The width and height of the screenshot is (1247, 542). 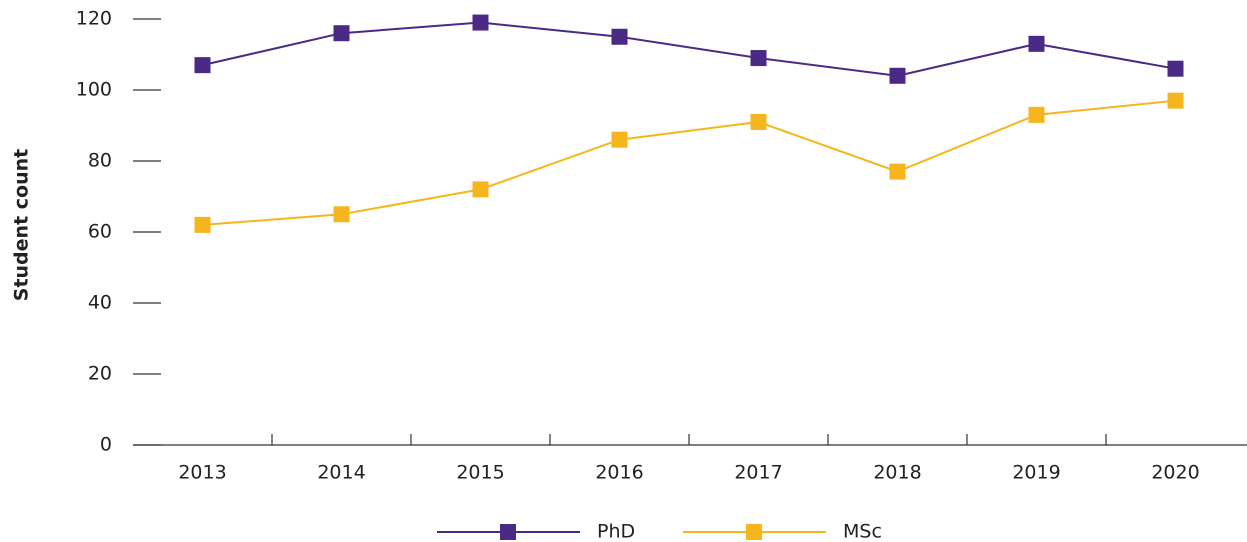 What do you see at coordinates (480, 473) in the screenshot?
I see `x-tick-label: 2015` at bounding box center [480, 473].